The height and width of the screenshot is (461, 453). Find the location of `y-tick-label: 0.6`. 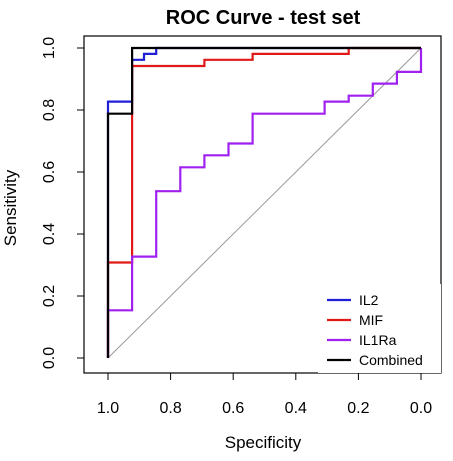

y-tick-label: 0.6 is located at coordinates (49, 172).